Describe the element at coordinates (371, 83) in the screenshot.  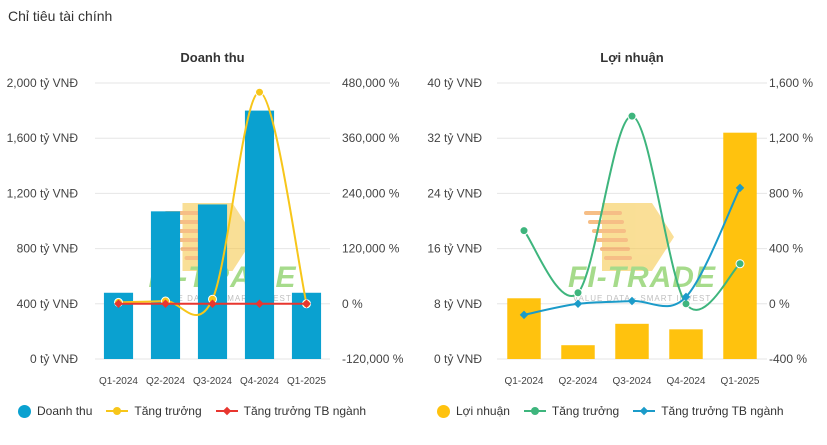
I see `revenue-y-right-tick-label: 480,000 %` at that location.